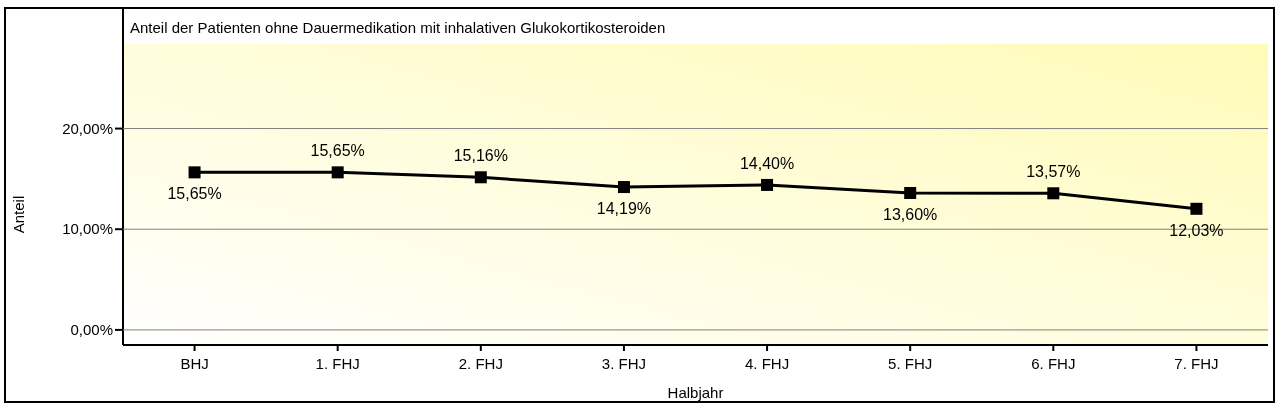  I want to click on y-tick-label: 20,00%, so click(87, 128).